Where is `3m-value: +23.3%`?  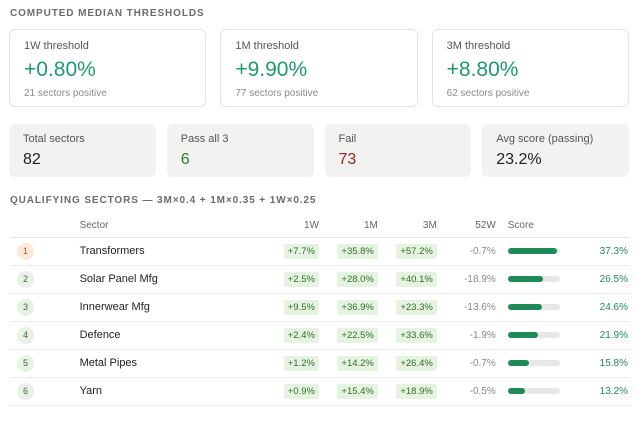
3m-value: +23.3% is located at coordinates (416, 307).